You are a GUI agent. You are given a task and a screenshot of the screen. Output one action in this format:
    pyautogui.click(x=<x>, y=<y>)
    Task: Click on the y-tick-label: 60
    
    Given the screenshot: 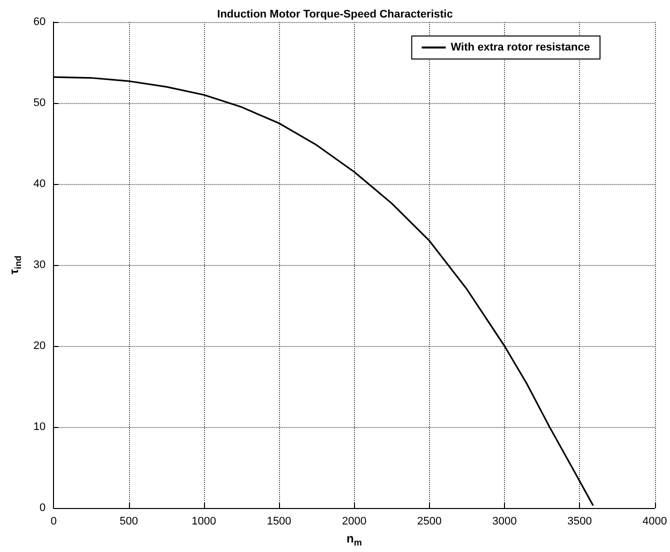 What is the action you would take?
    pyautogui.click(x=39, y=22)
    